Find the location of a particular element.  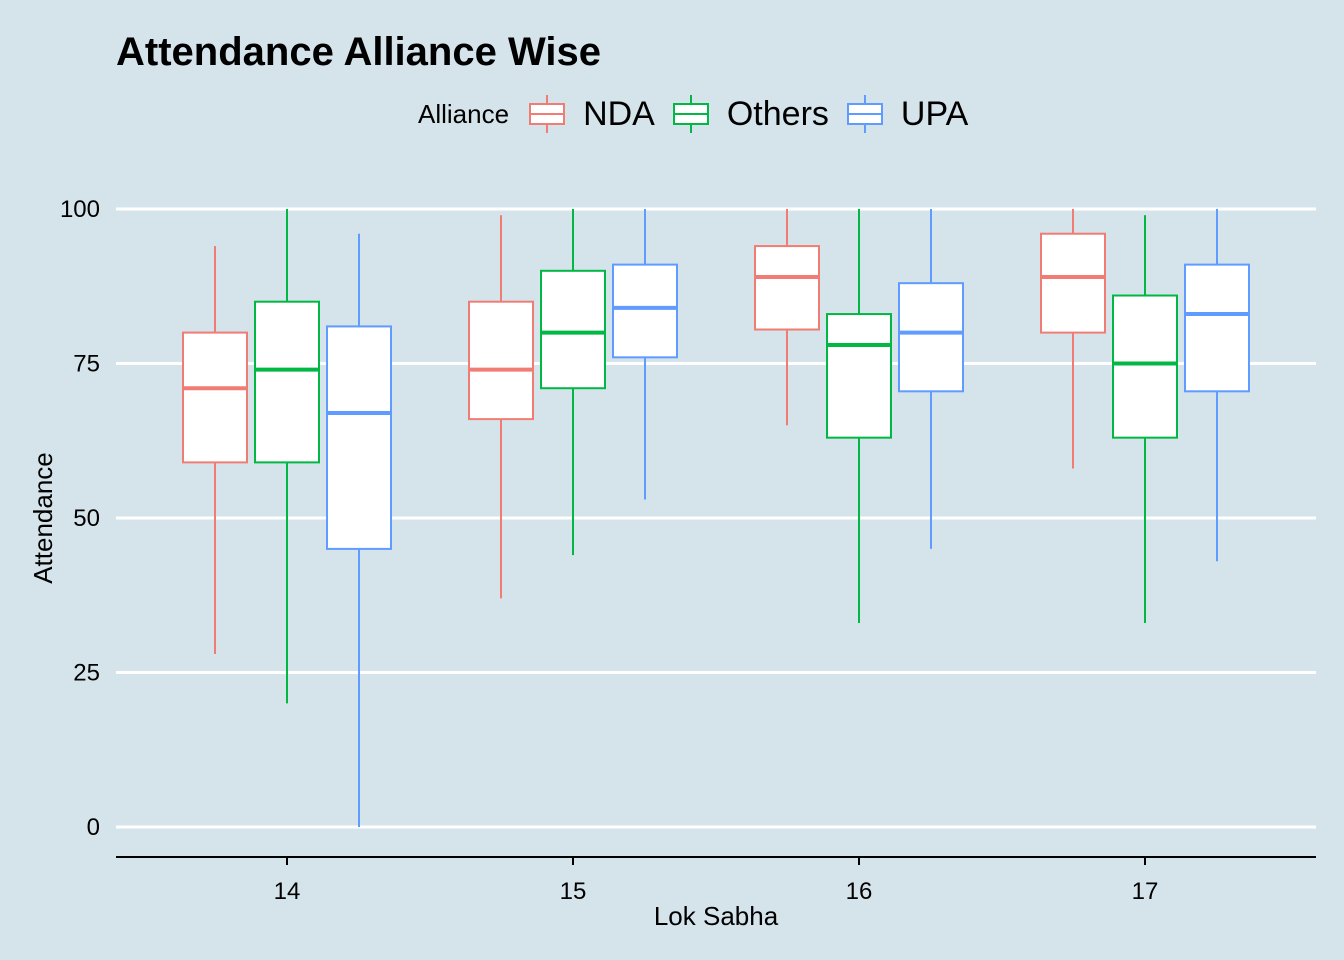

legend-key-others is located at coordinates (690, 114).